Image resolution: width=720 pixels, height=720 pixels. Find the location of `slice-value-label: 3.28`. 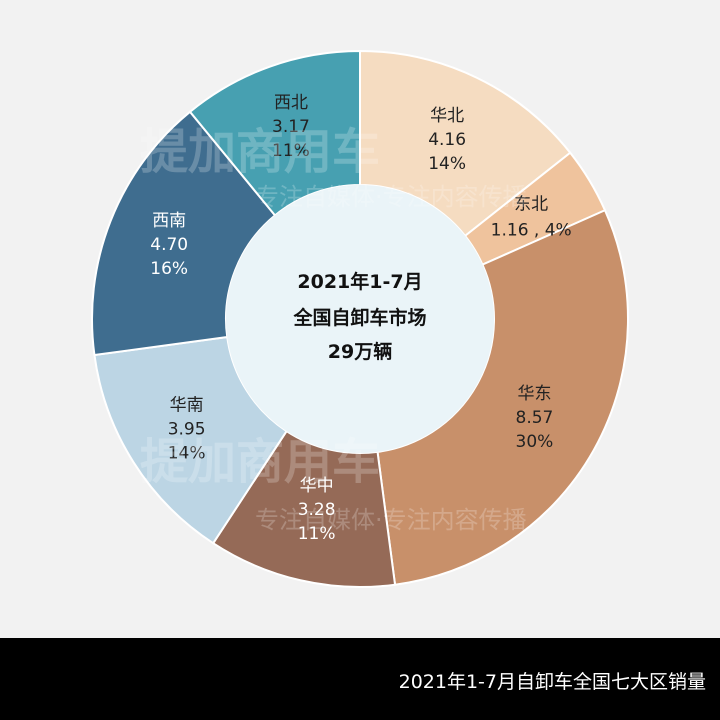

slice-value-label: 3.28 is located at coordinates (317, 510).